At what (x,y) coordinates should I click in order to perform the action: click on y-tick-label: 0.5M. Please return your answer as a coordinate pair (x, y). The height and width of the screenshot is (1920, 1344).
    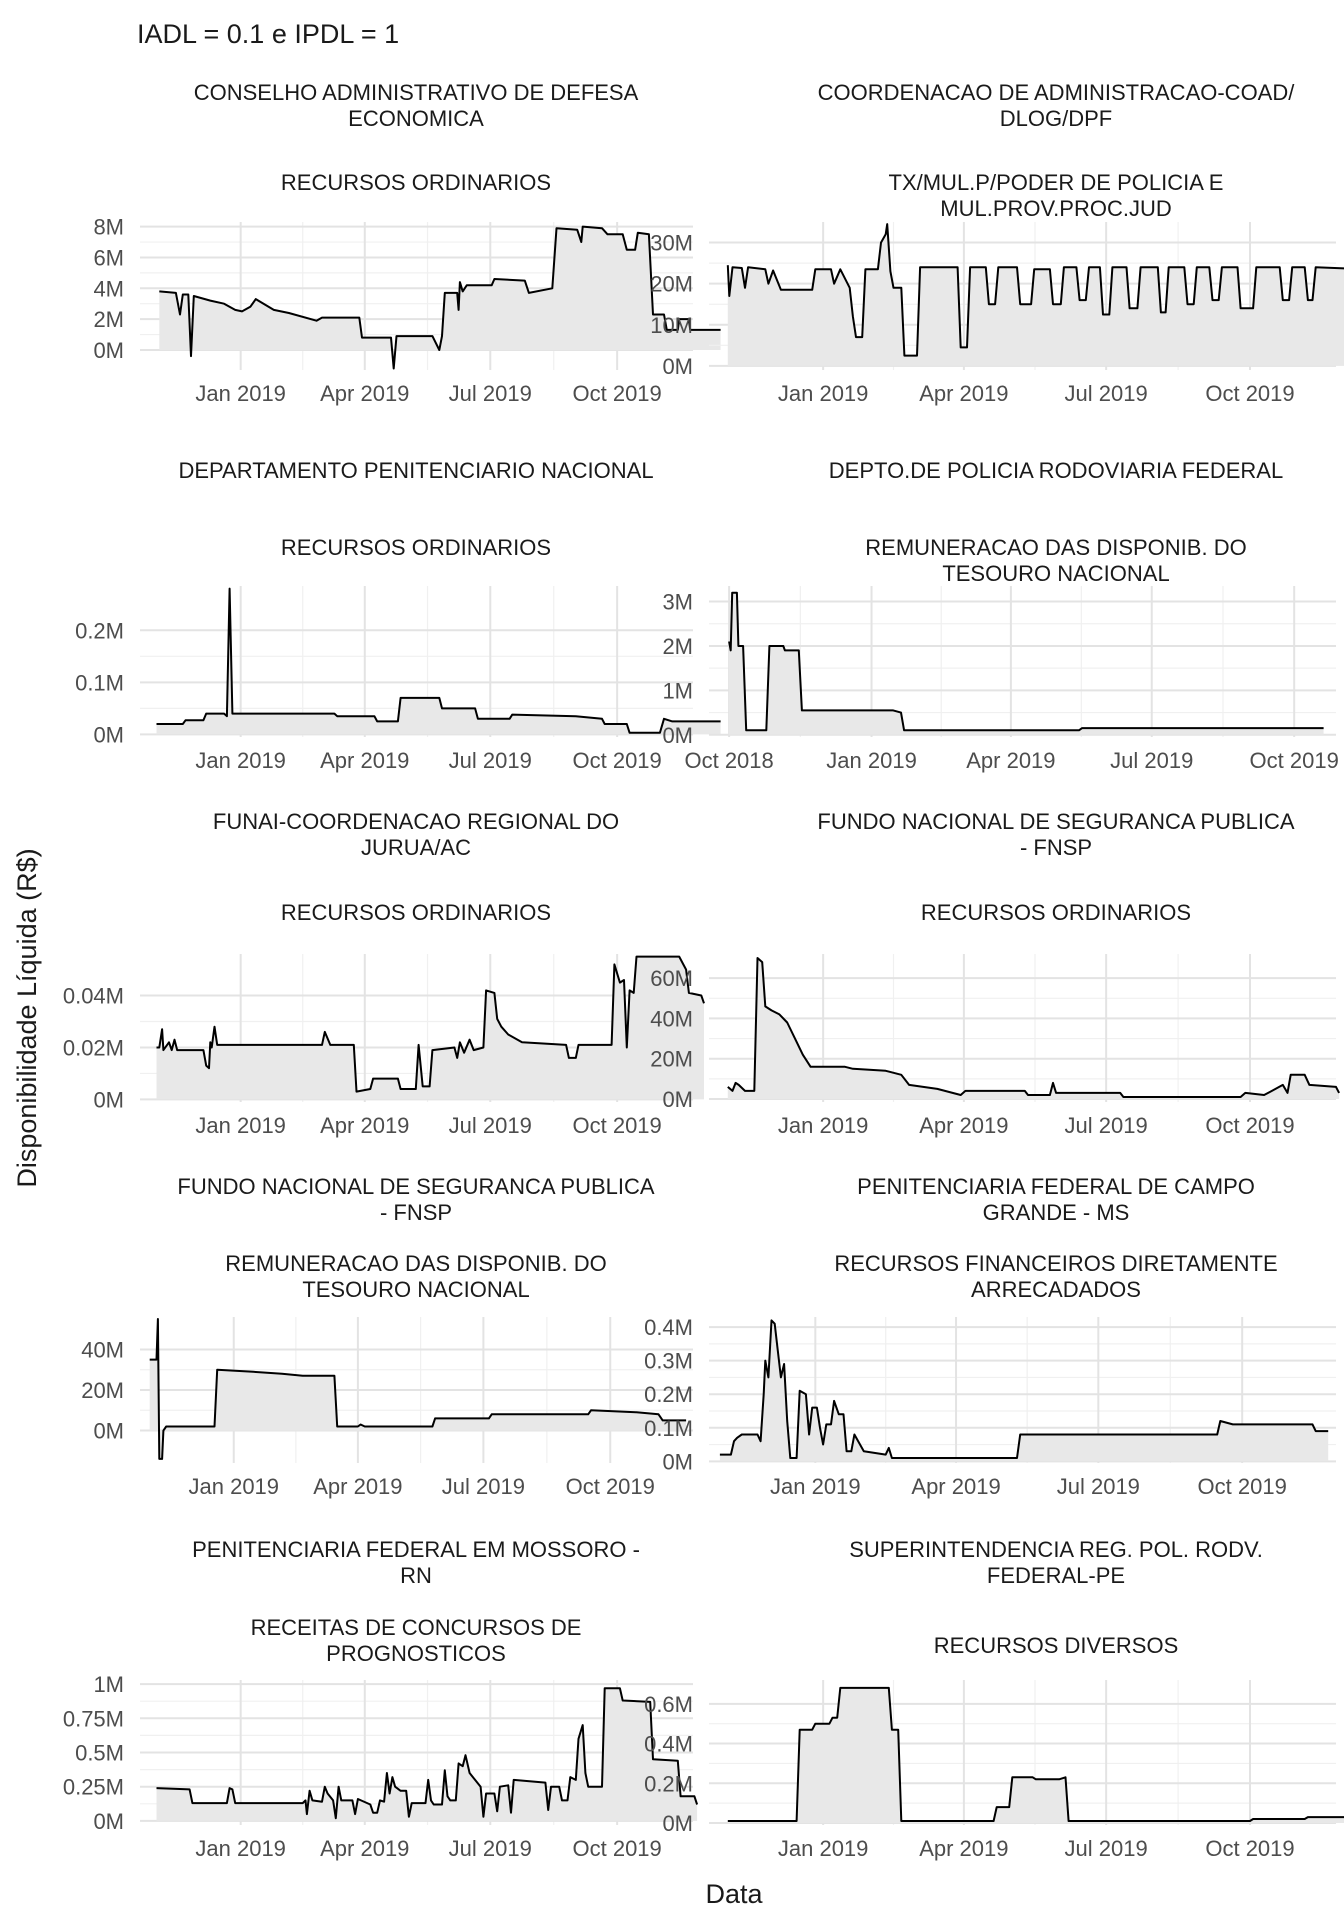
    Looking at the image, I should click on (99, 1753).